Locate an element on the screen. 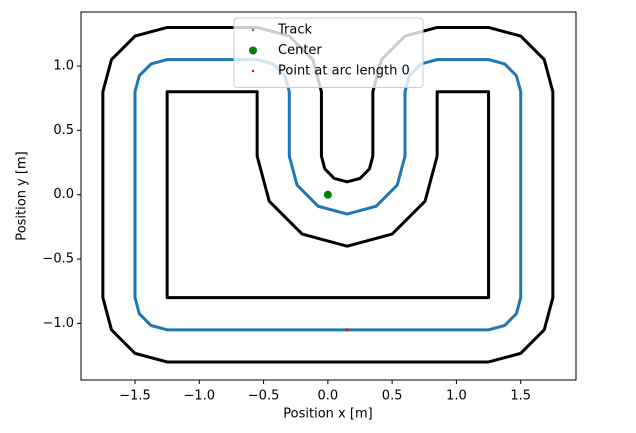 The width and height of the screenshot is (636, 433). x-tick-label: −1.5 is located at coordinates (135, 396).